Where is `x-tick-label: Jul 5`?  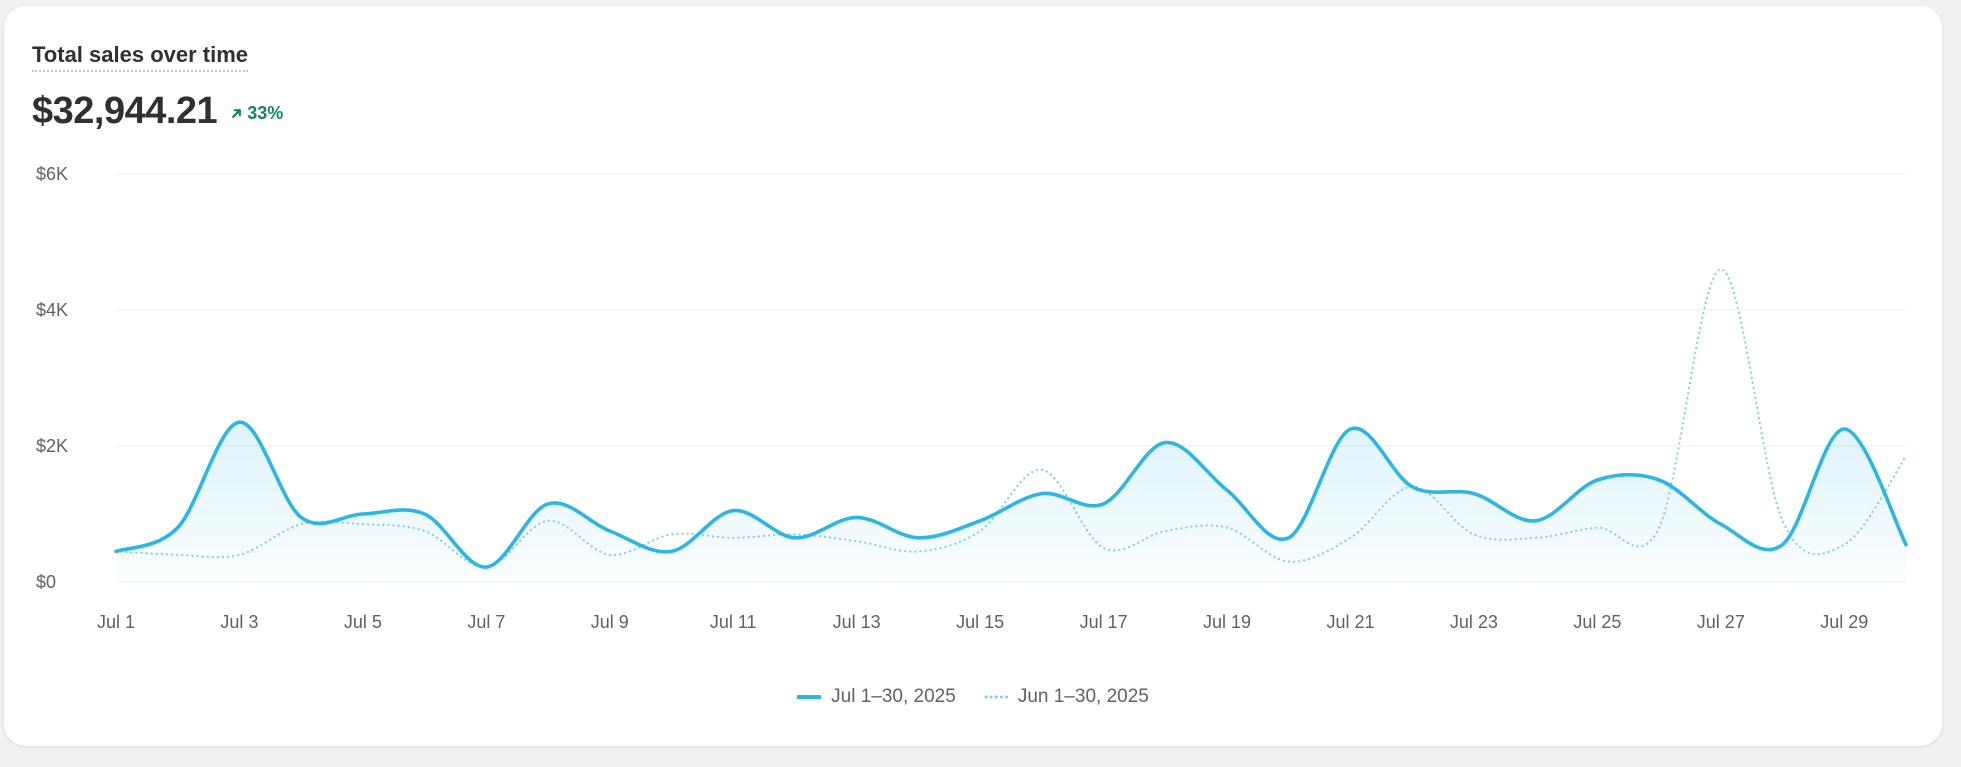
x-tick-label: Jul 5 is located at coordinates (363, 622).